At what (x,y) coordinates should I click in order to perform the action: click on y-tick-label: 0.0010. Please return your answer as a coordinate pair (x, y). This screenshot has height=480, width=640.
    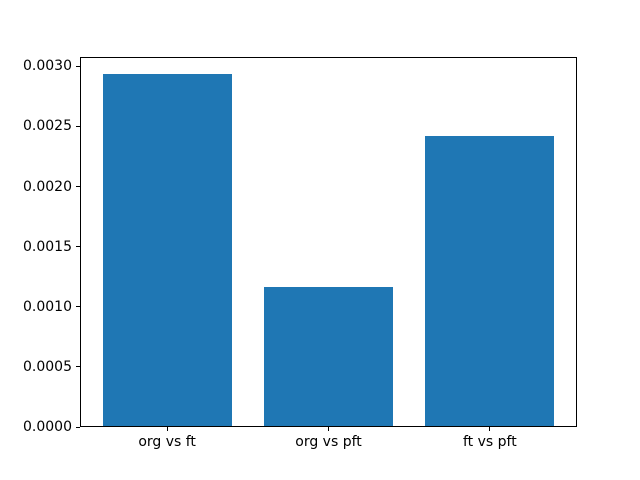
    Looking at the image, I should click on (47, 306).